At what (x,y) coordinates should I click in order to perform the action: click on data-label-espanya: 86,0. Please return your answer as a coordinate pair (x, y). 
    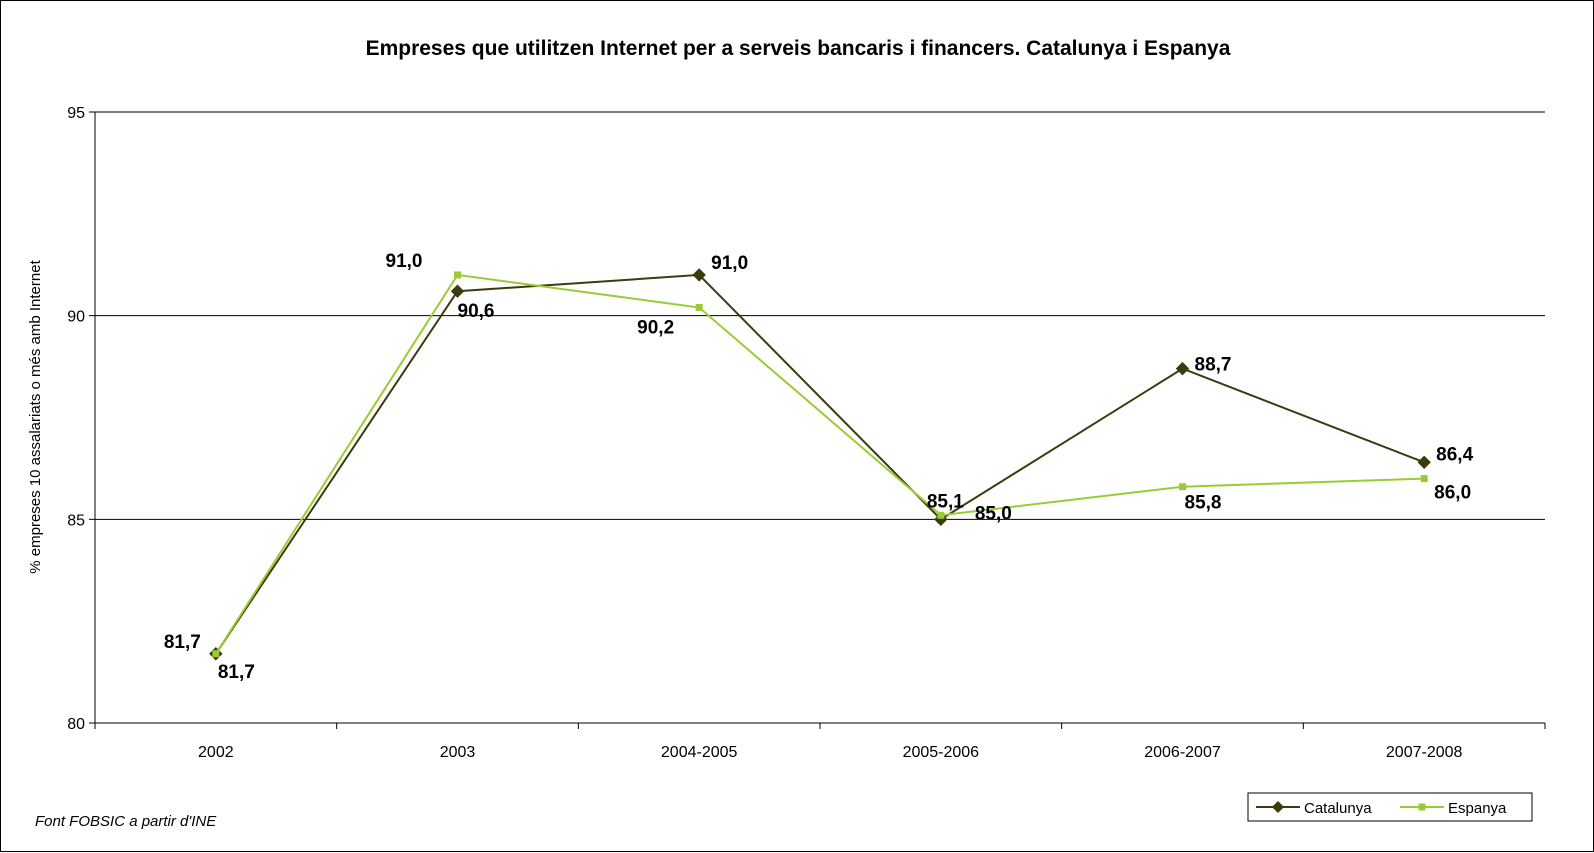
    Looking at the image, I should click on (1452, 493).